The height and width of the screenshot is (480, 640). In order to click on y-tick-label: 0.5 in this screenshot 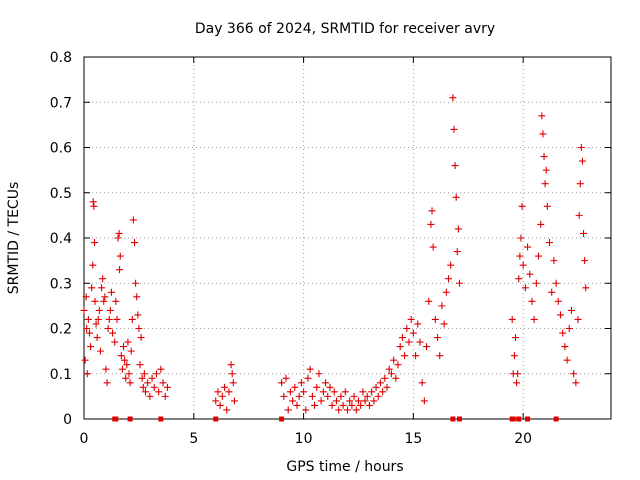, I will do `click(61, 194)`.